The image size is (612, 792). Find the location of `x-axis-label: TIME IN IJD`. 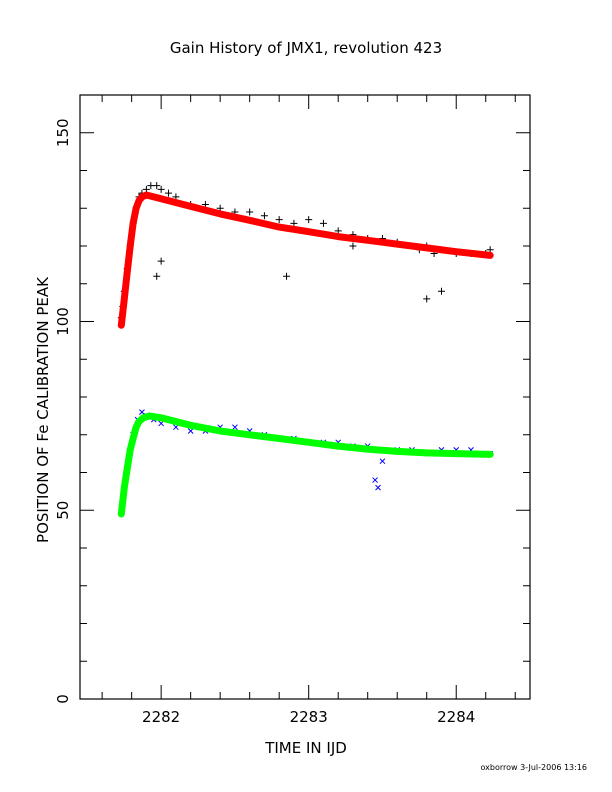

x-axis-label: TIME IN IJD is located at coordinates (305, 748).